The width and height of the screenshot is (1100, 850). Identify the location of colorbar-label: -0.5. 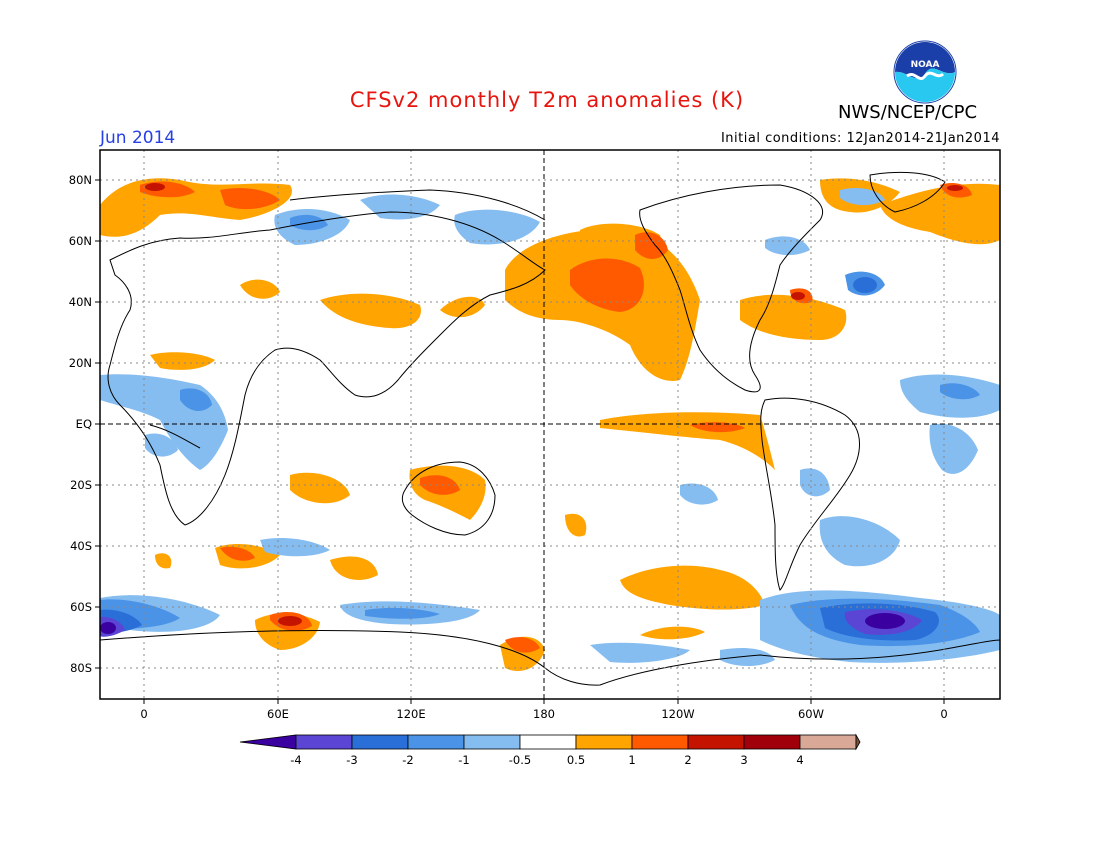
(520, 760).